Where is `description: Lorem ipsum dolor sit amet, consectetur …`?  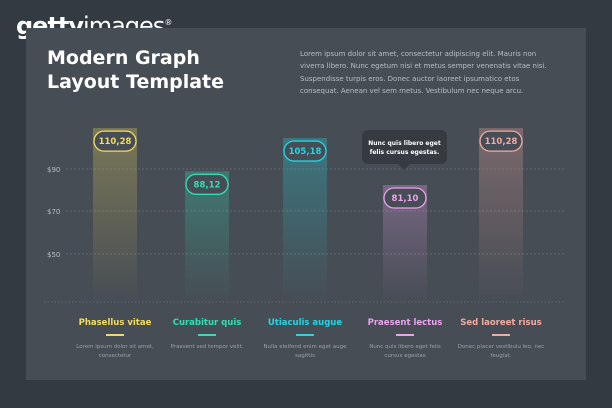
description: Lorem ipsum dolor sit amet, consectetur … is located at coordinates (423, 72).